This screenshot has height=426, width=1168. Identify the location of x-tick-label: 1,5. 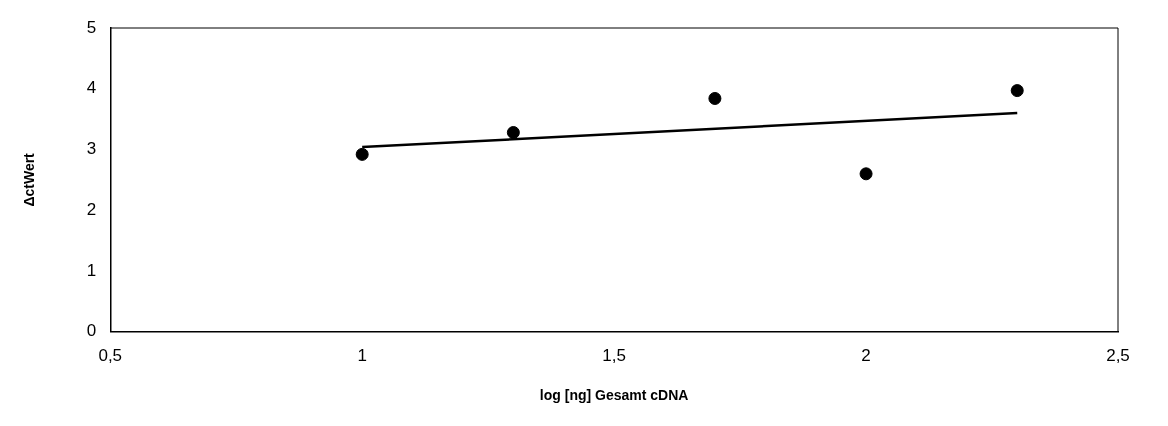
(614, 355).